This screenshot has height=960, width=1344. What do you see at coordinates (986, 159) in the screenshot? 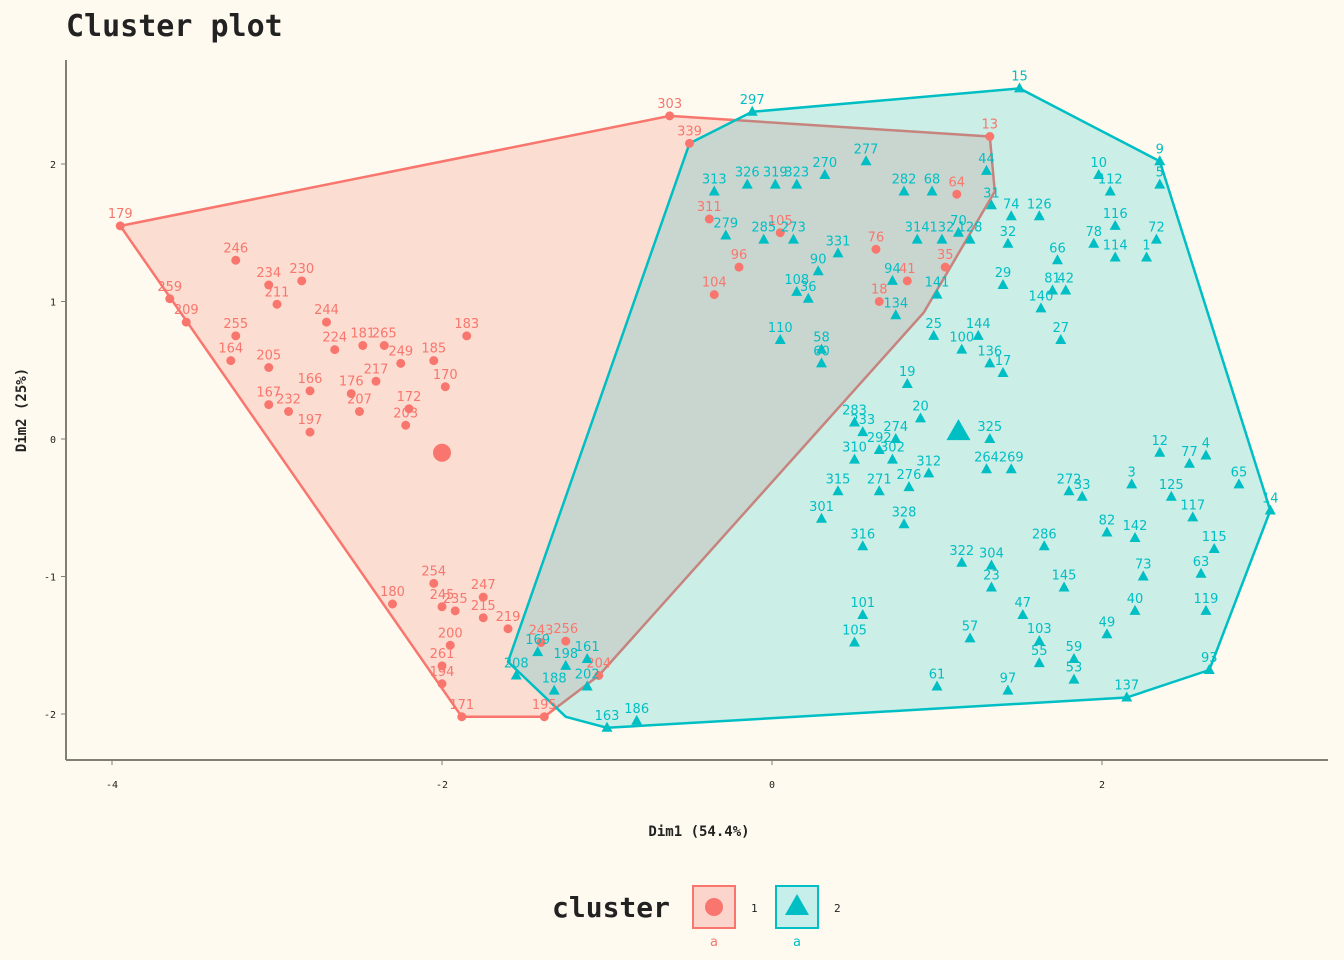
I see `point-label: 44` at bounding box center [986, 159].